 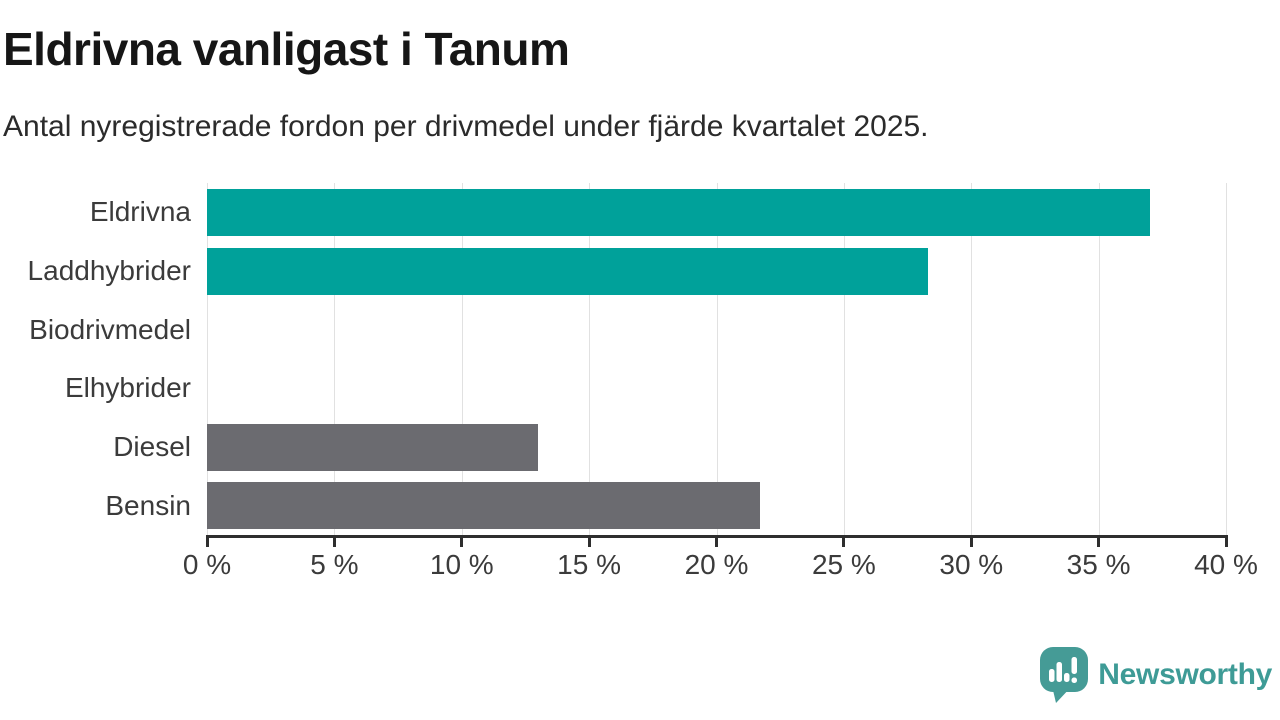 I want to click on bar-bensin, so click(x=483, y=506).